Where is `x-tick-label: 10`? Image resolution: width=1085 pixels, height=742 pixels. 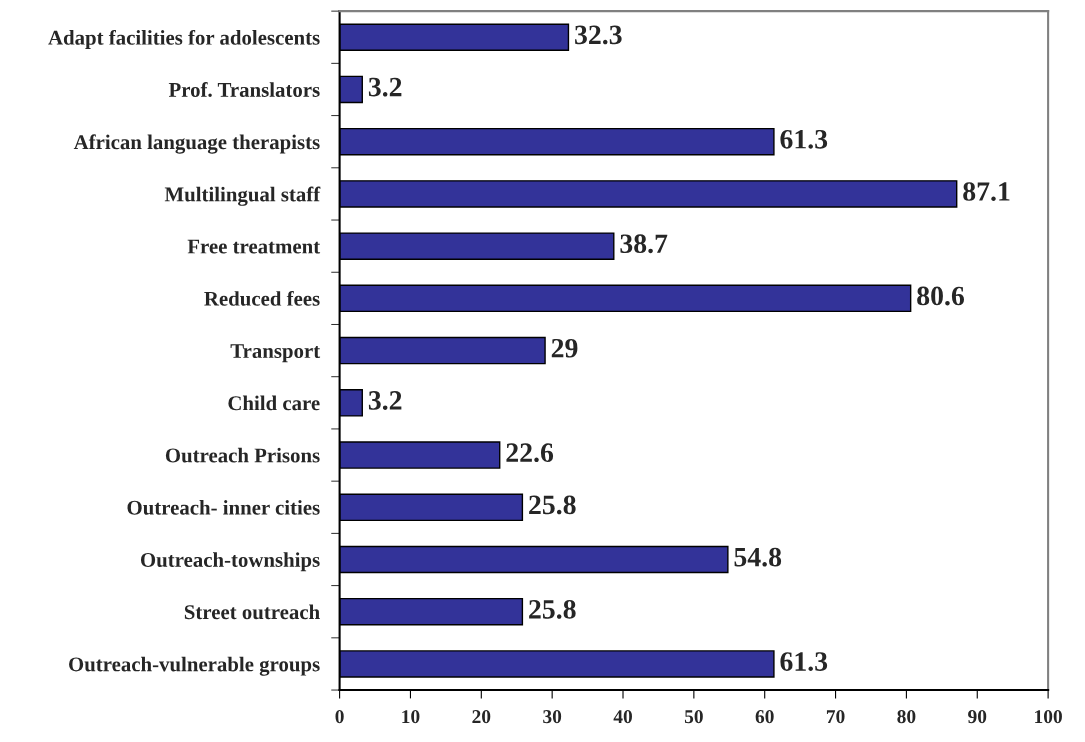
x-tick-label: 10 is located at coordinates (411, 717).